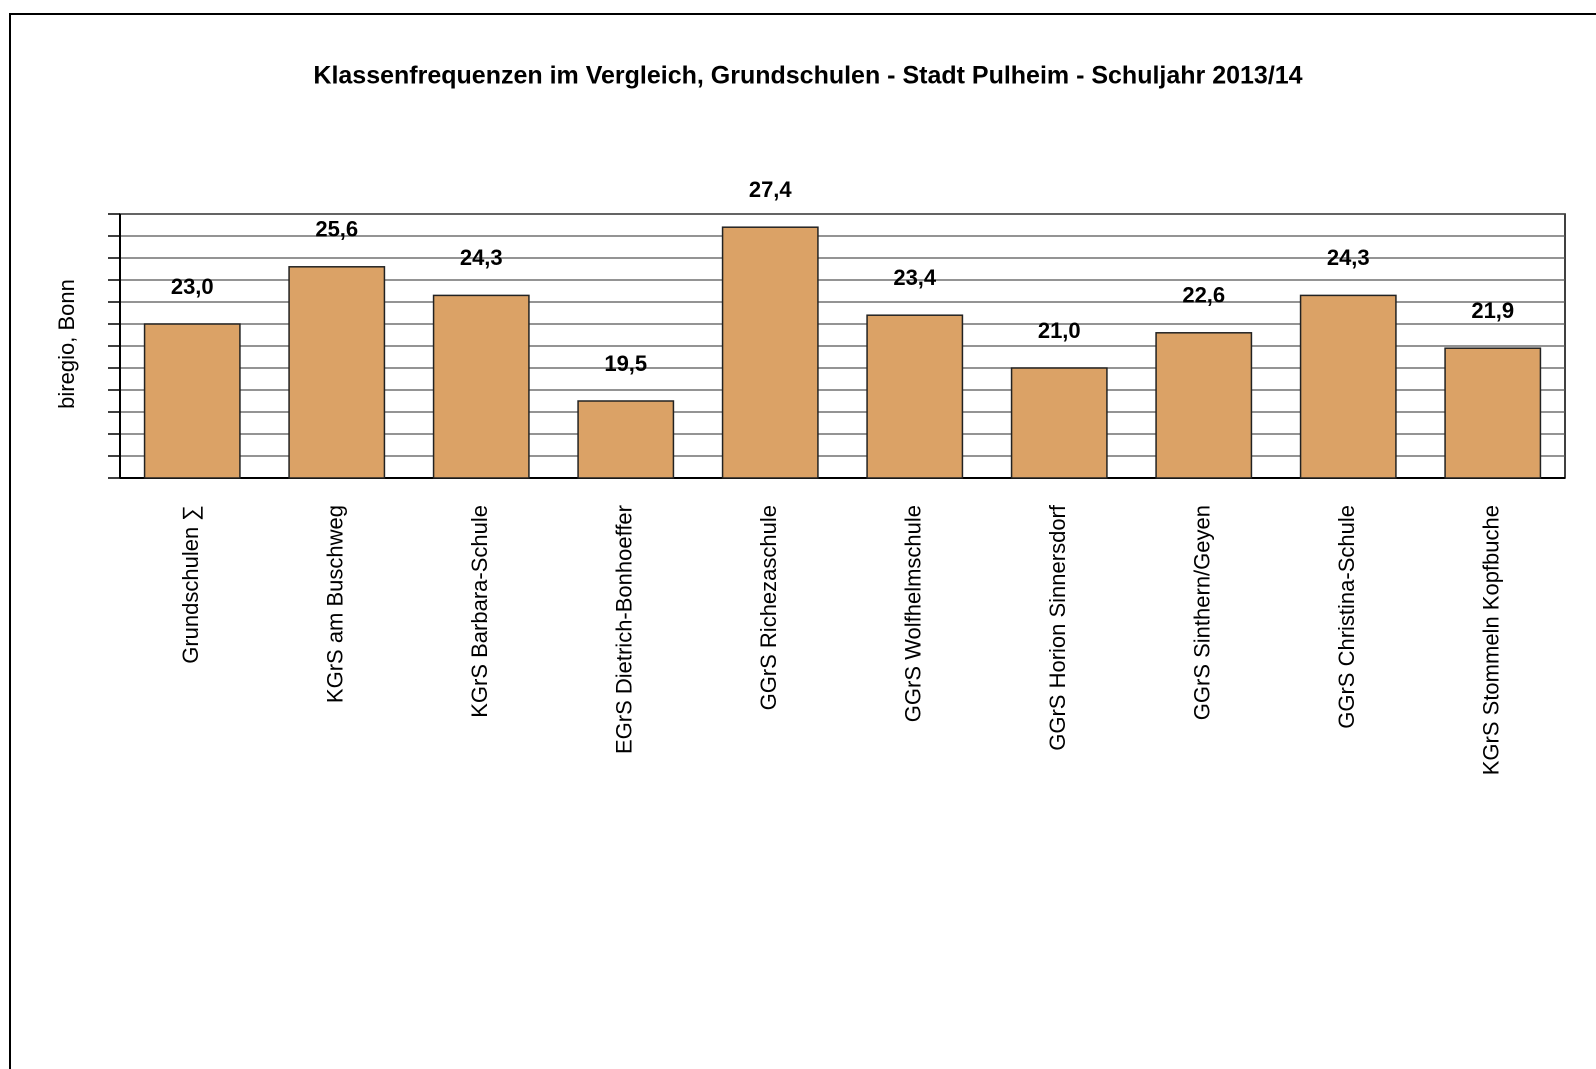  Describe the element at coordinates (768, 607) in the screenshot. I see `x-tick-label: GGrS Richezaschule` at that location.